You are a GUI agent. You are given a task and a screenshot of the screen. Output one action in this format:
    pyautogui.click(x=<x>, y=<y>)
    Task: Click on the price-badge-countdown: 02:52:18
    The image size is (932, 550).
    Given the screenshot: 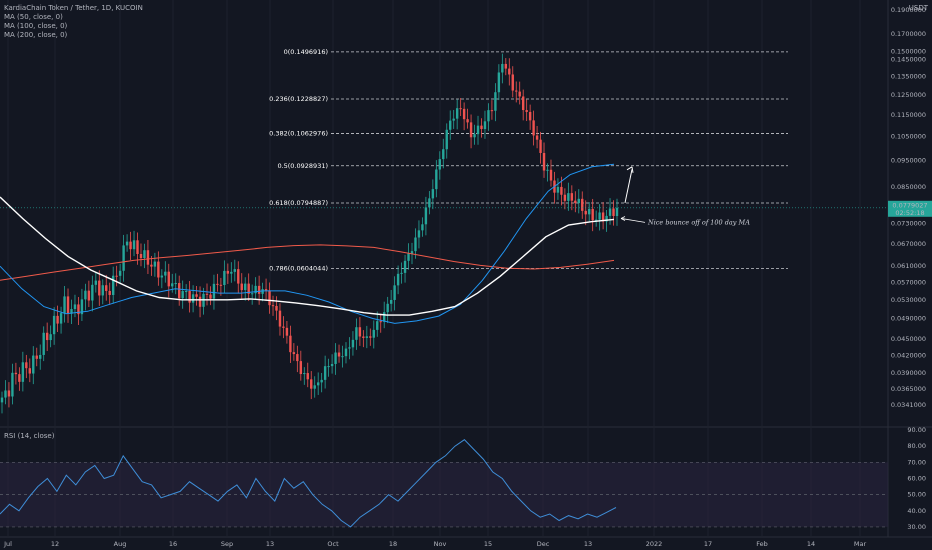 What is the action you would take?
    pyautogui.click(x=909, y=213)
    